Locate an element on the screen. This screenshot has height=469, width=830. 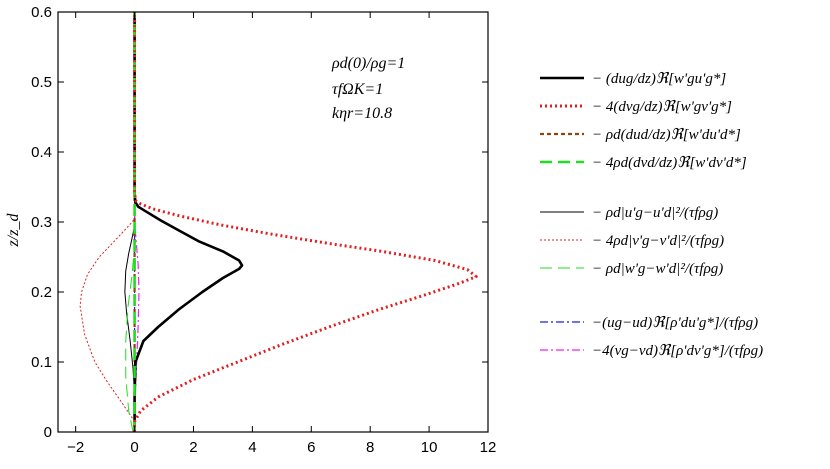
legend-label-5: − ρd|u'g−u'd|²/(τfρg) is located at coordinates (655, 213).